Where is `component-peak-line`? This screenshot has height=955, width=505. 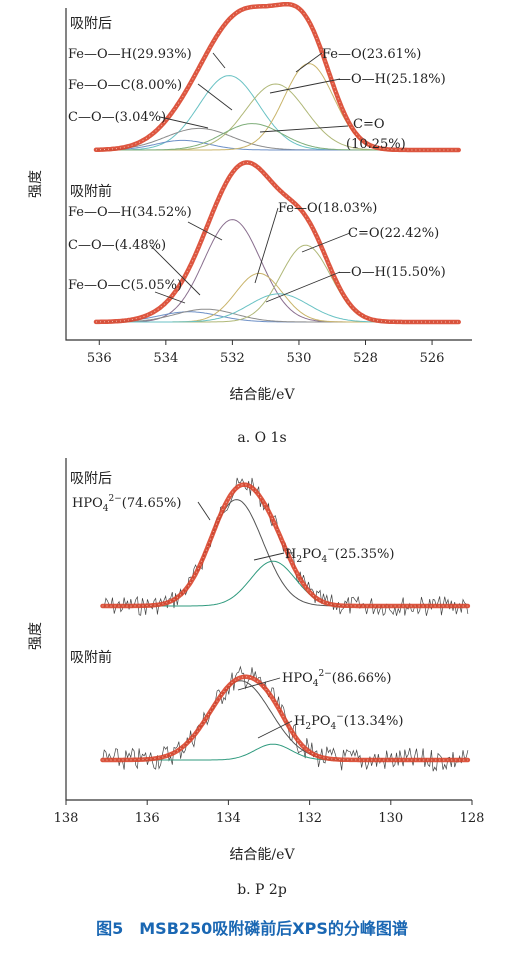
component-peak-line is located at coordinates (285, 583).